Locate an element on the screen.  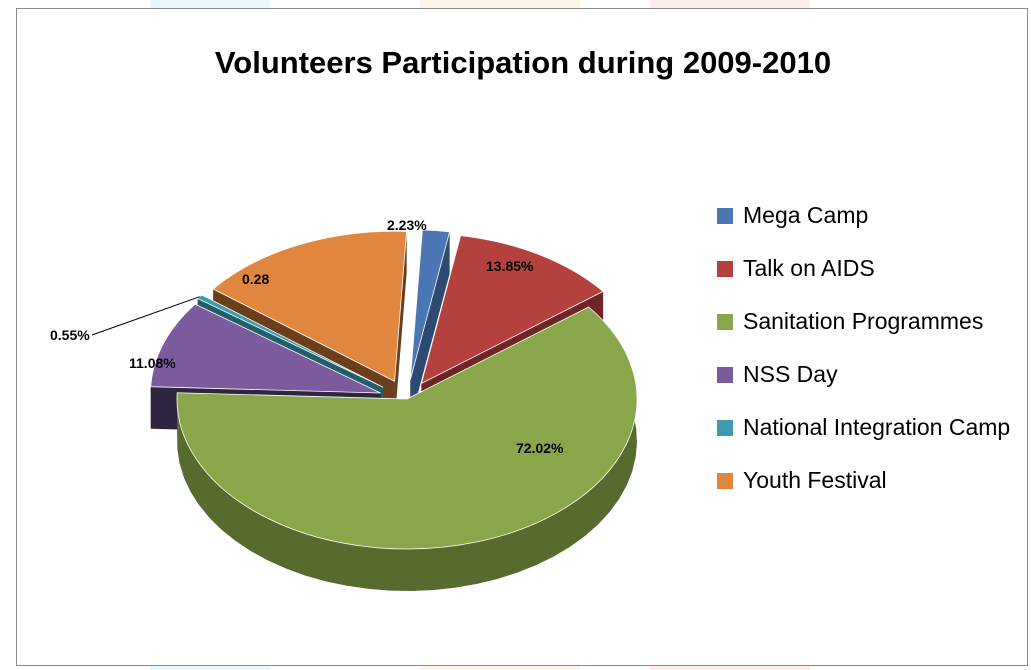
legend-label: Talk on AIDS is located at coordinates (809, 268).